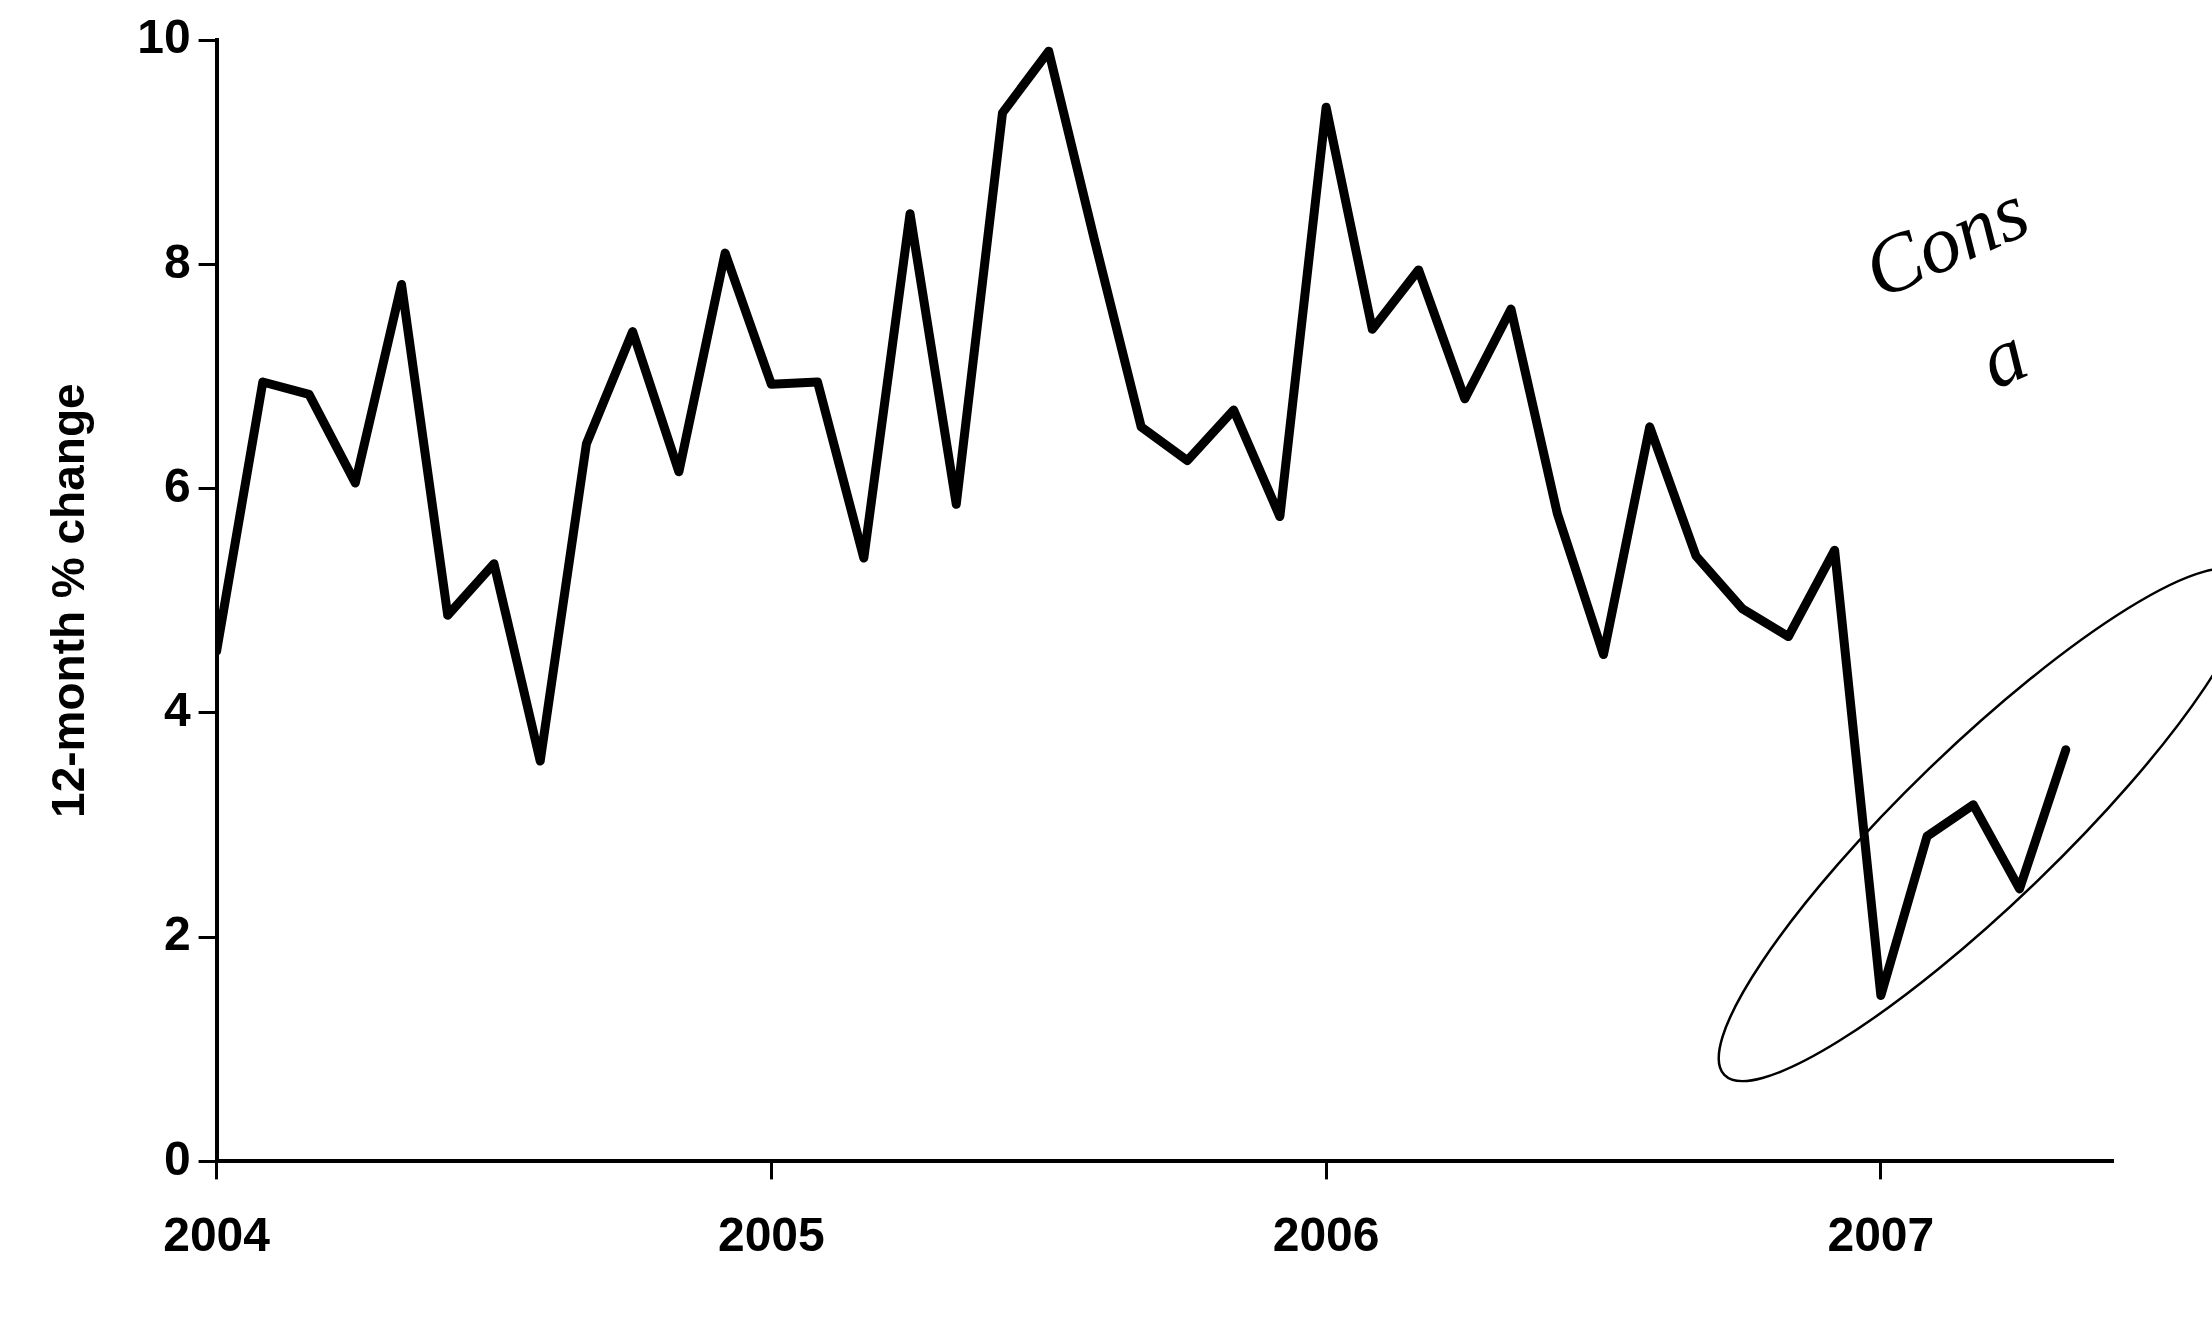 This screenshot has width=2212, height=1337. I want to click on y-tick-label: 4, so click(177, 710).